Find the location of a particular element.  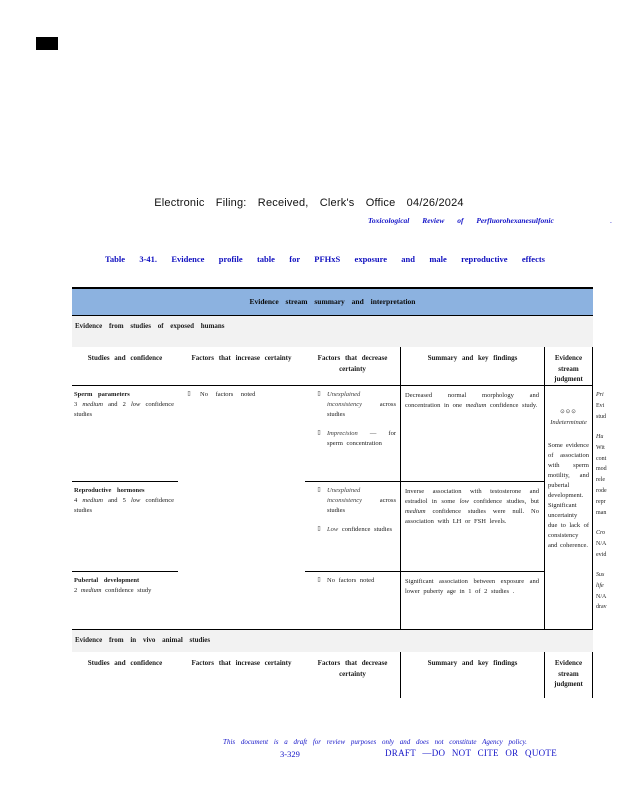

clipped-text-group: Pri Evi stud is located at coordinates (601, 406).